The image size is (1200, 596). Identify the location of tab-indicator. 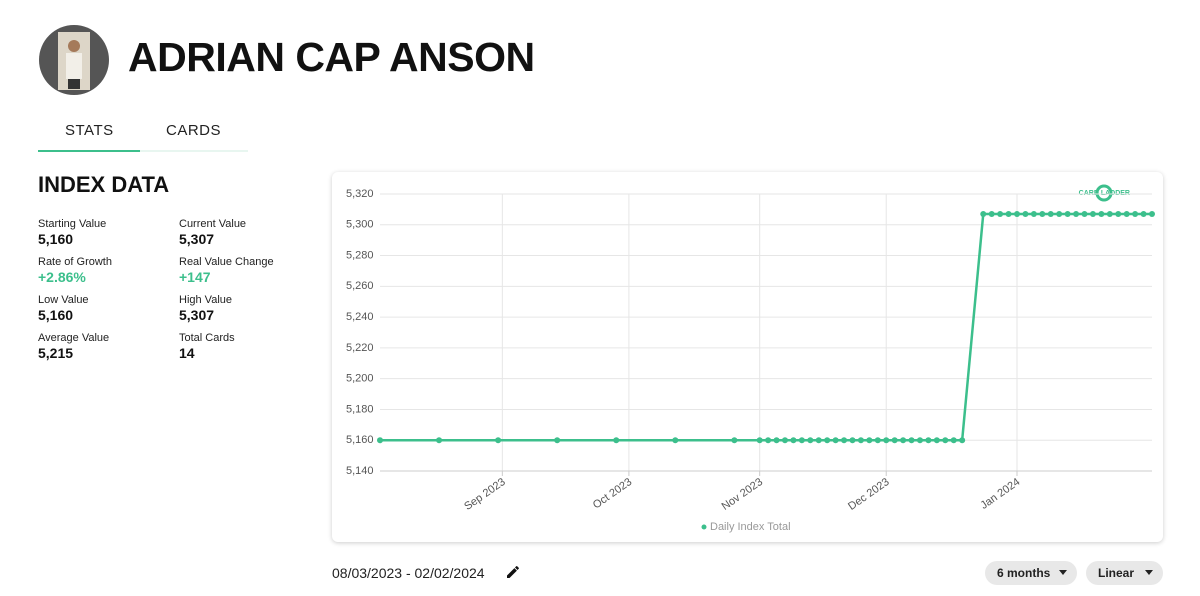
(89, 151).